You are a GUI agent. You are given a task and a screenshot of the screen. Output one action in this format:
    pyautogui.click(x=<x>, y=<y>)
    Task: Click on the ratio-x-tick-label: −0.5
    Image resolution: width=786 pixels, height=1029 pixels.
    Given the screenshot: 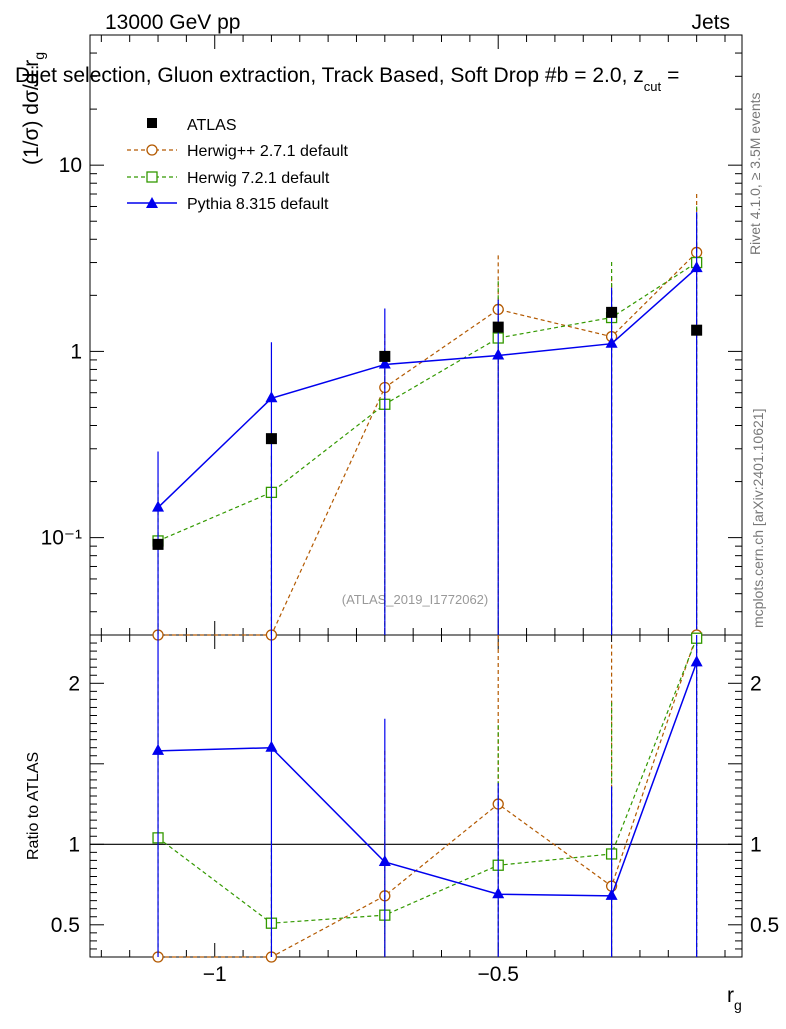 What is the action you would take?
    pyautogui.click(x=497, y=974)
    